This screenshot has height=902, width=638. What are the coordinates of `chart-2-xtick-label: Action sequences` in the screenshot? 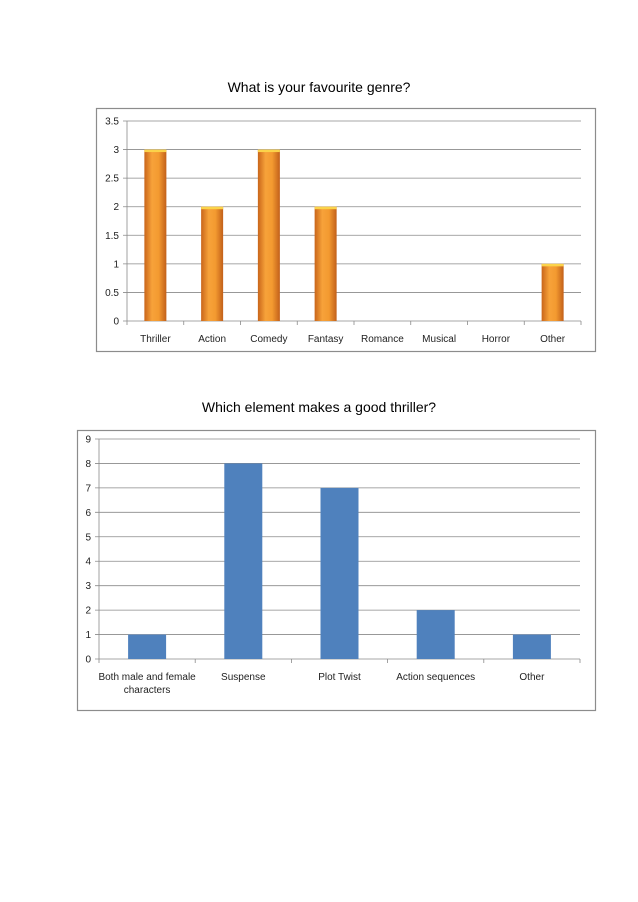 It's located at (435, 677).